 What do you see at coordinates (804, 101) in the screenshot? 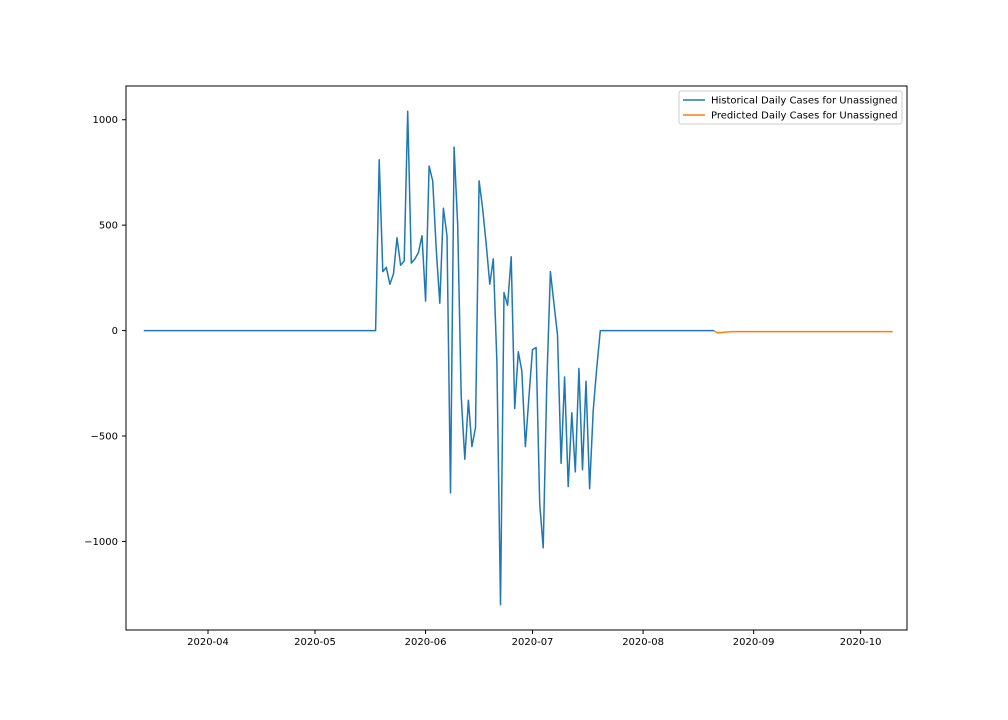
I see `legend-label-historical: Historical Daily Cases for Unassigned` at bounding box center [804, 101].